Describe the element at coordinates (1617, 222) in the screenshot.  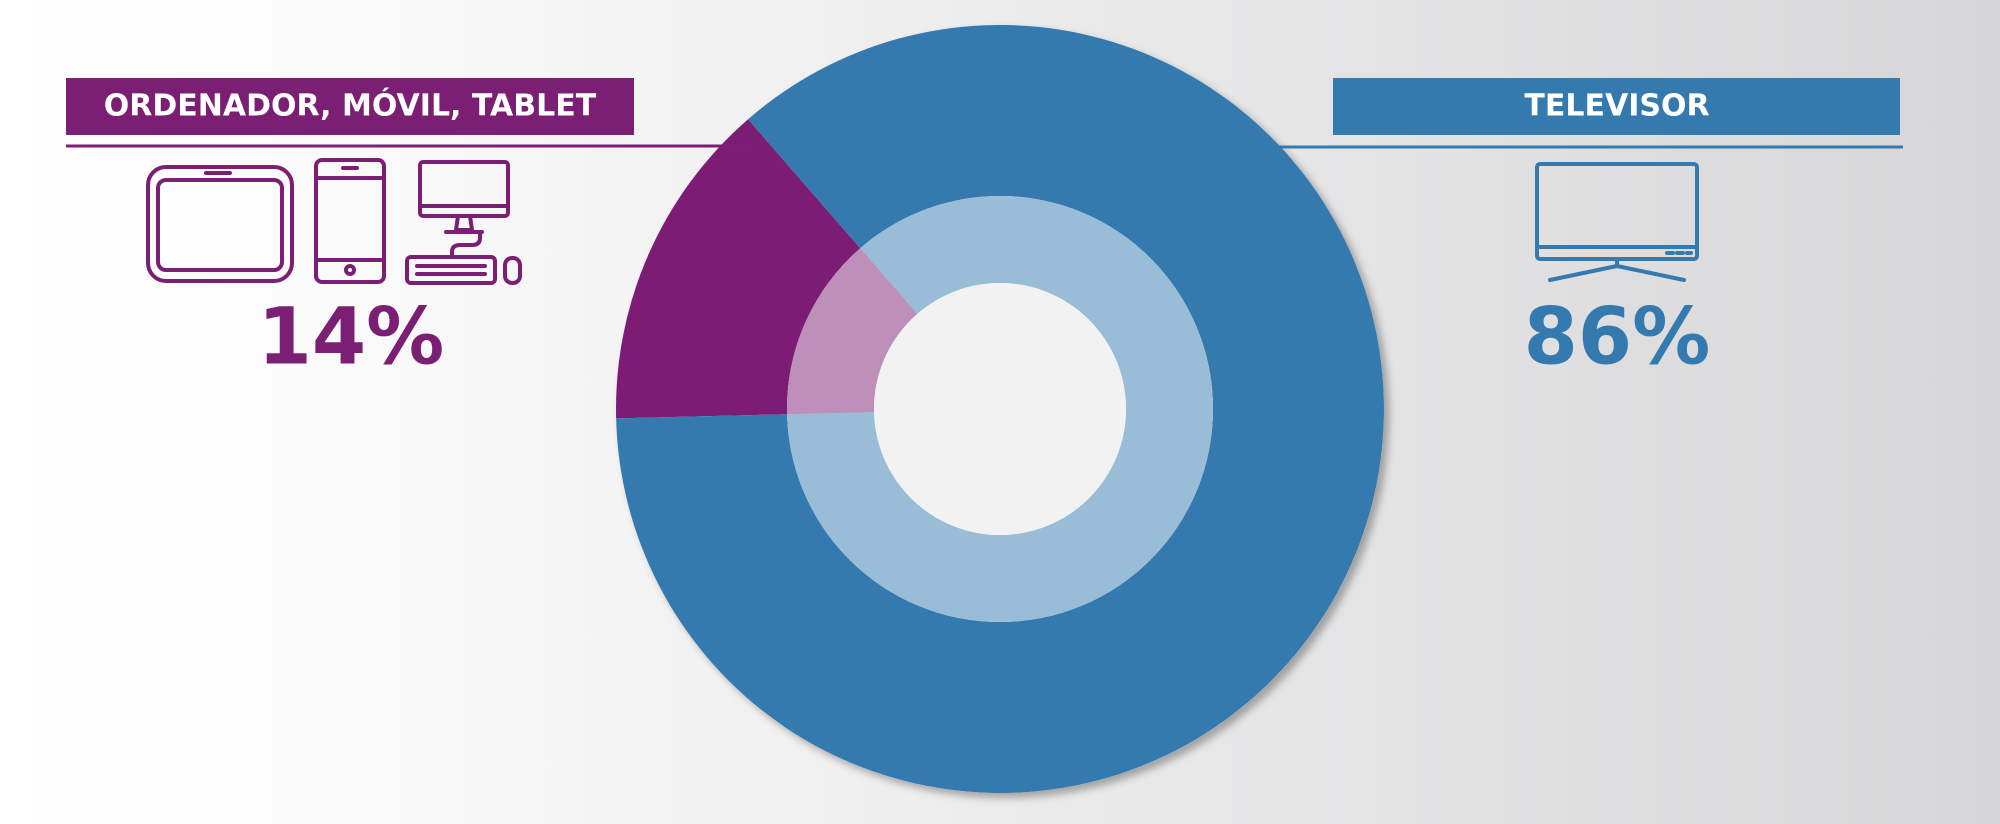
I see `tv-icon` at that location.